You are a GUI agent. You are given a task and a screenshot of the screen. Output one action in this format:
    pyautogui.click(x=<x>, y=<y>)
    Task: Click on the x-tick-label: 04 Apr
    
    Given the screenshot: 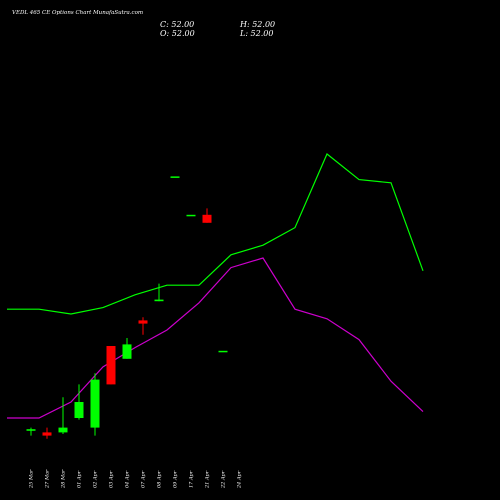 What is the action you would take?
    pyautogui.click(x=128, y=479)
    